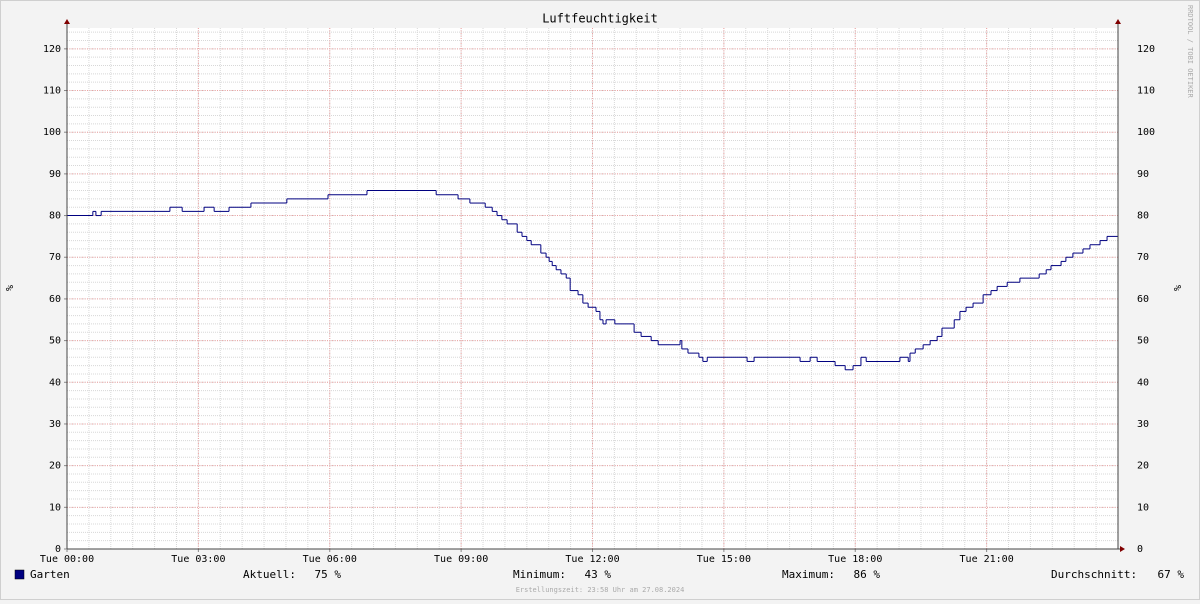 This screenshot has height=604, width=1200. I want to click on y2-tick-label: 40, so click(1143, 382).